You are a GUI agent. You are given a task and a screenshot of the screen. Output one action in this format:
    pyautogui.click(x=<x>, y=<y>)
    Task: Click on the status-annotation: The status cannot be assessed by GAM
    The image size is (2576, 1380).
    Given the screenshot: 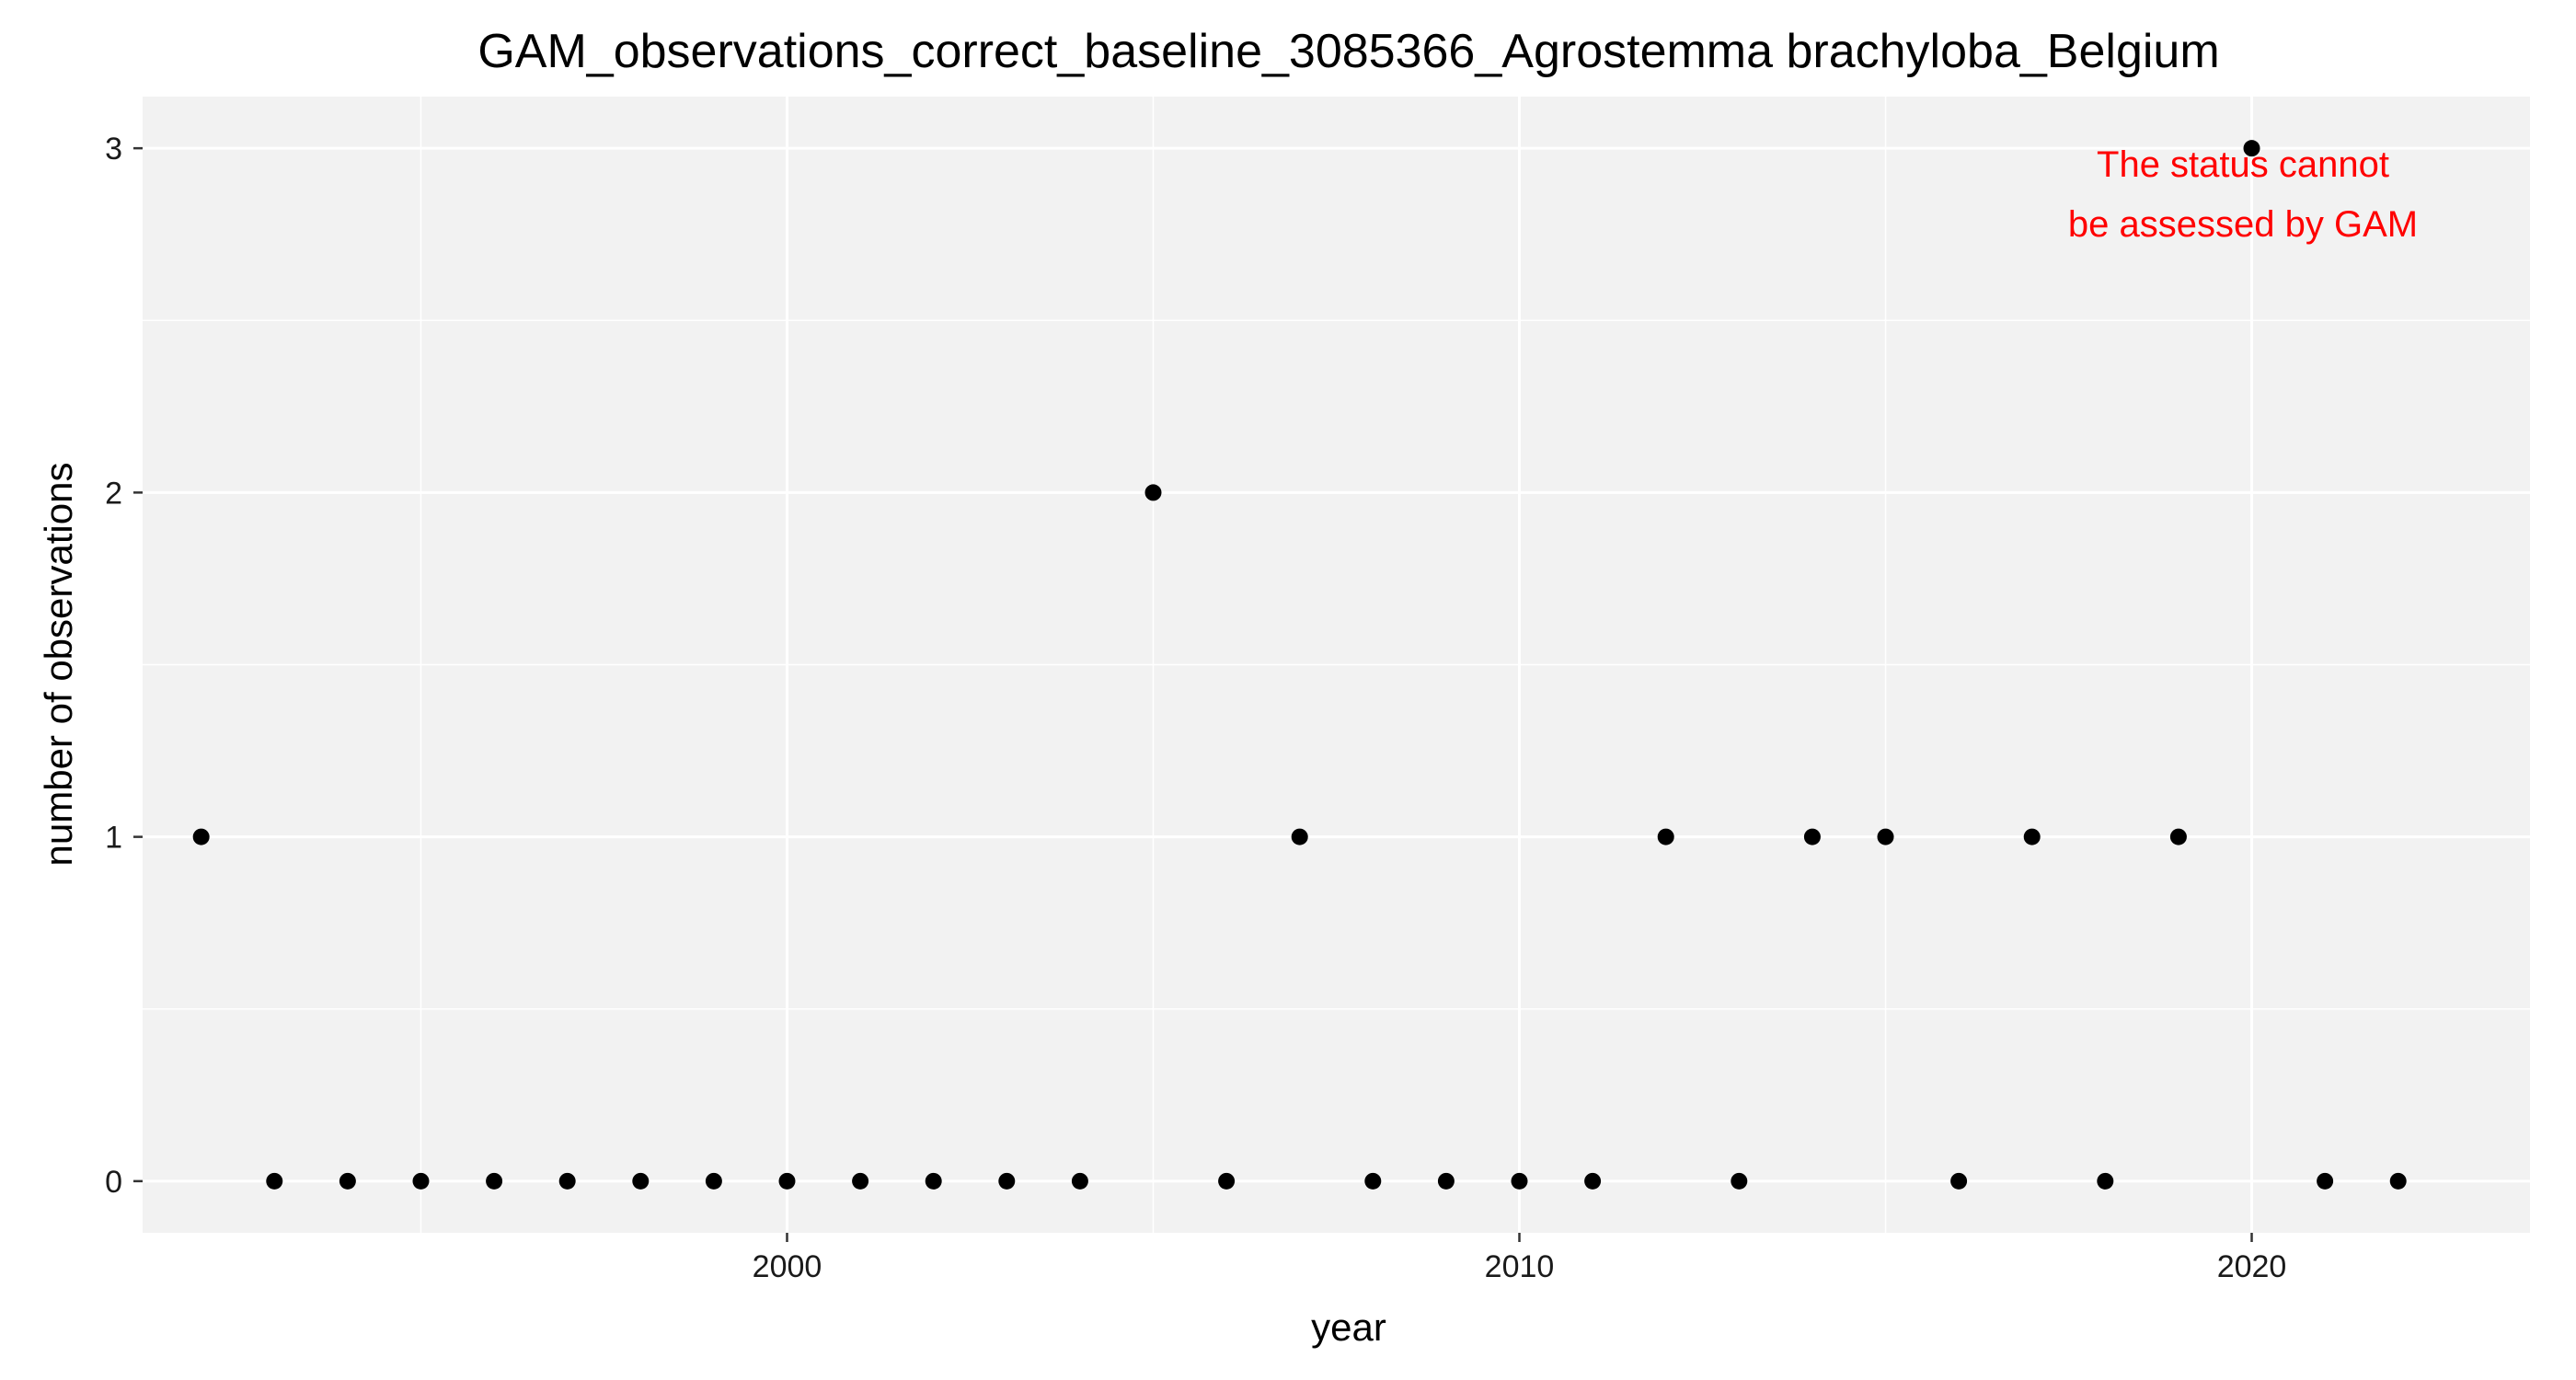 What is the action you would take?
    pyautogui.click(x=2243, y=194)
    